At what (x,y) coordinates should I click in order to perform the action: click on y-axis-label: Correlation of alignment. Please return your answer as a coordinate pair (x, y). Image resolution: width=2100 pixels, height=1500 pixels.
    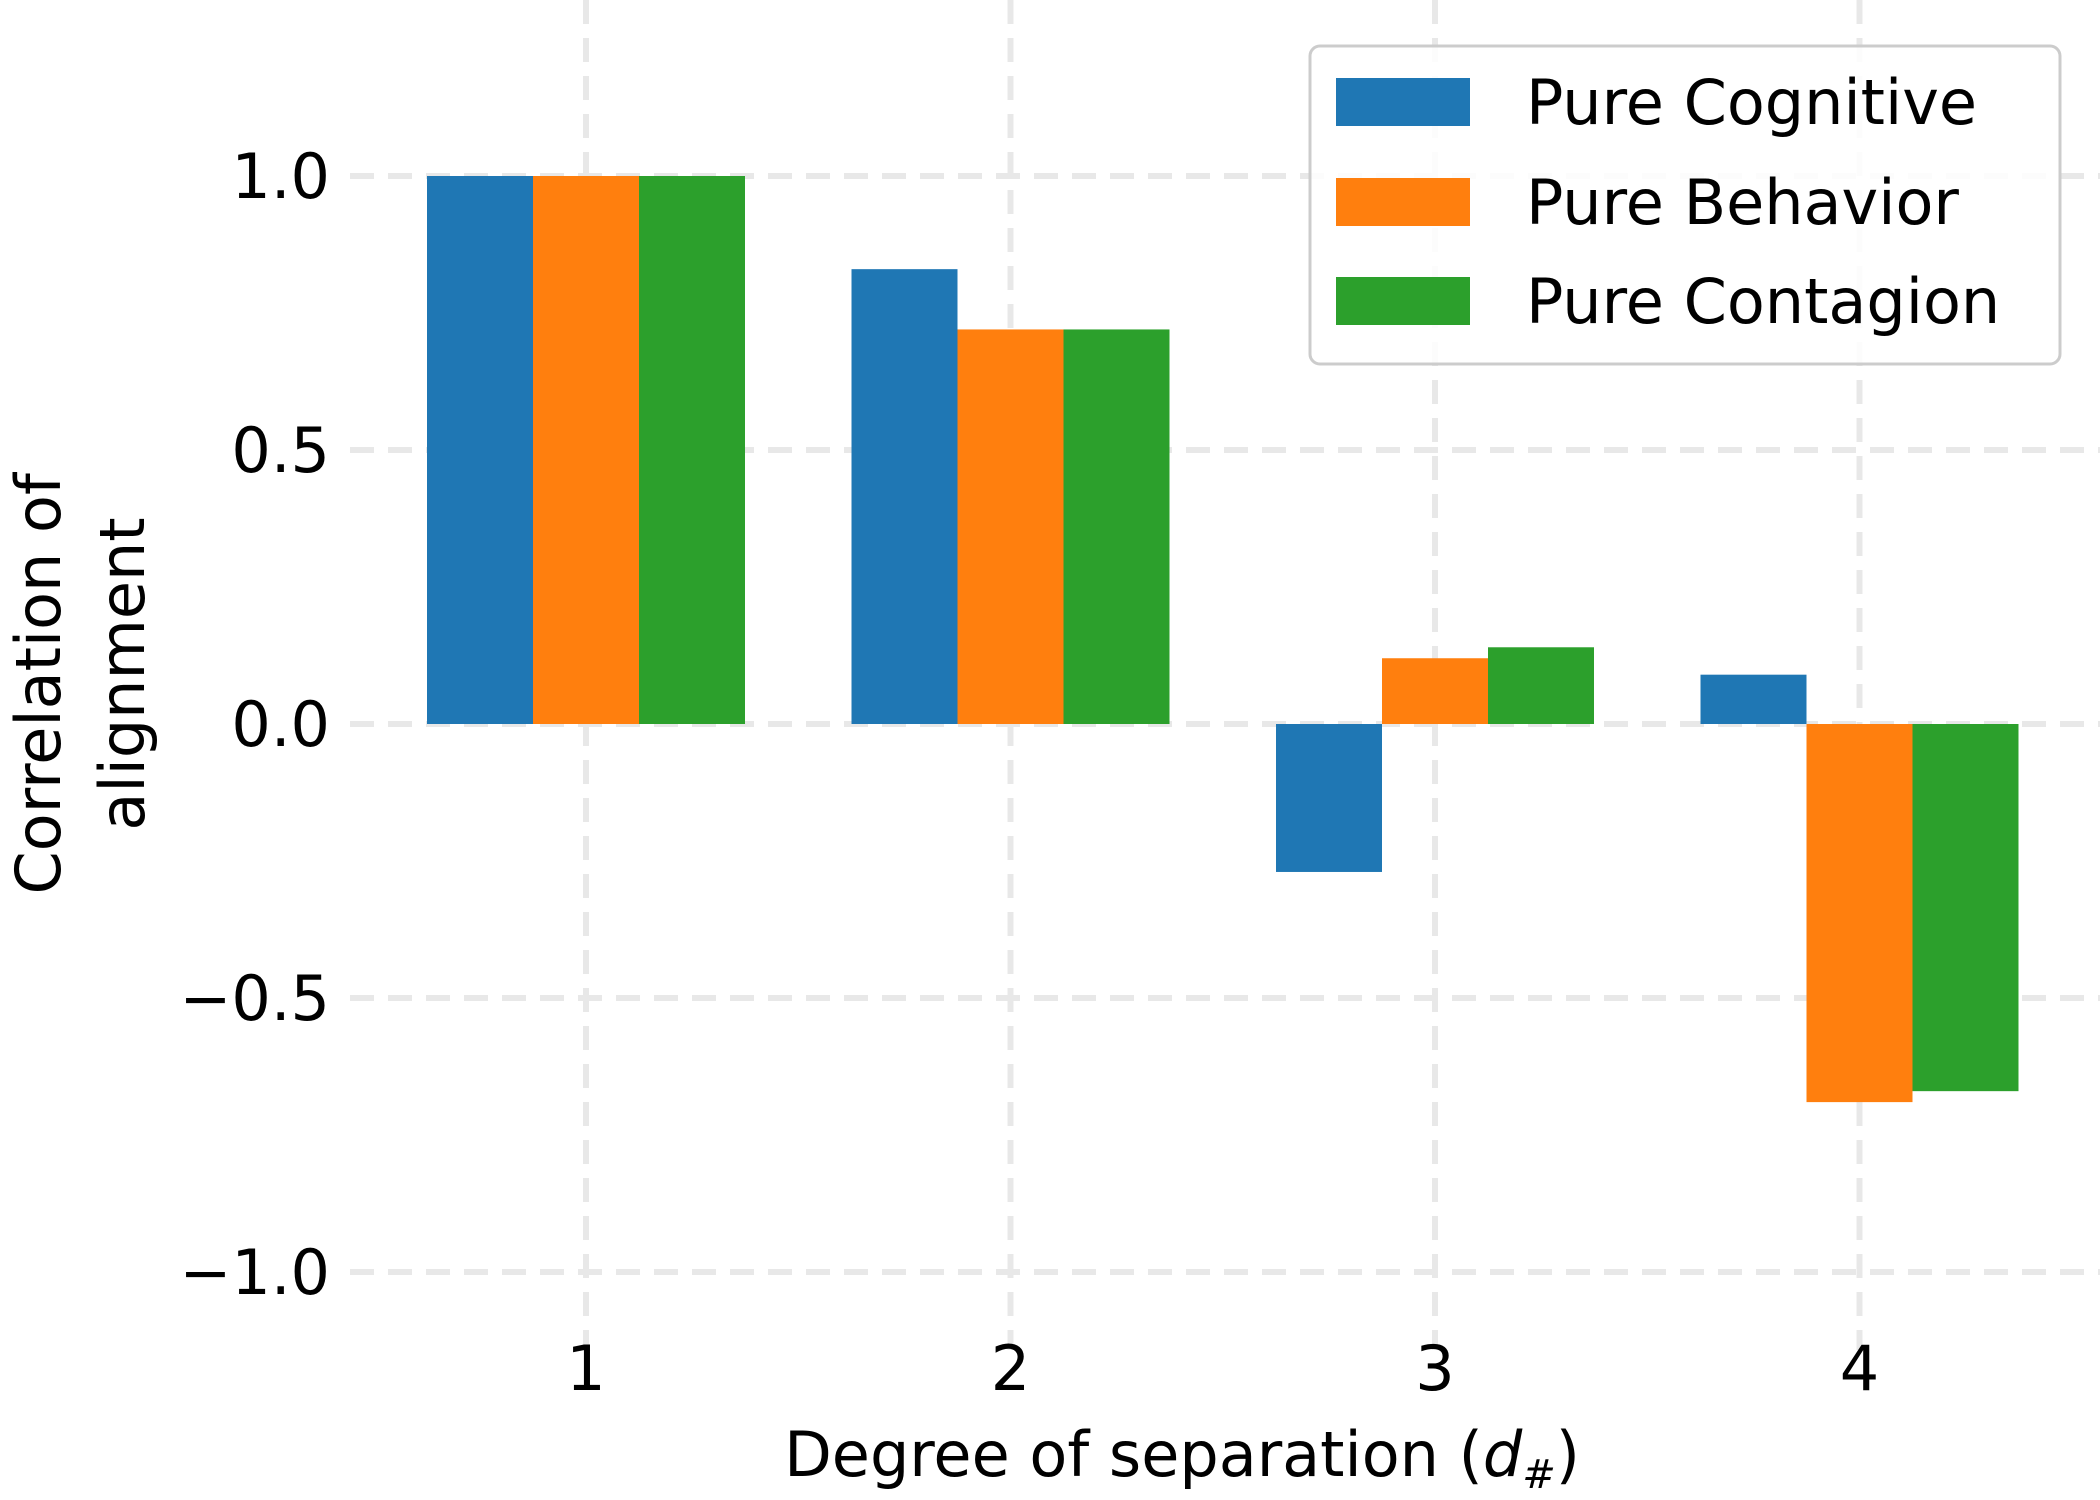
    Looking at the image, I should click on (80, 673).